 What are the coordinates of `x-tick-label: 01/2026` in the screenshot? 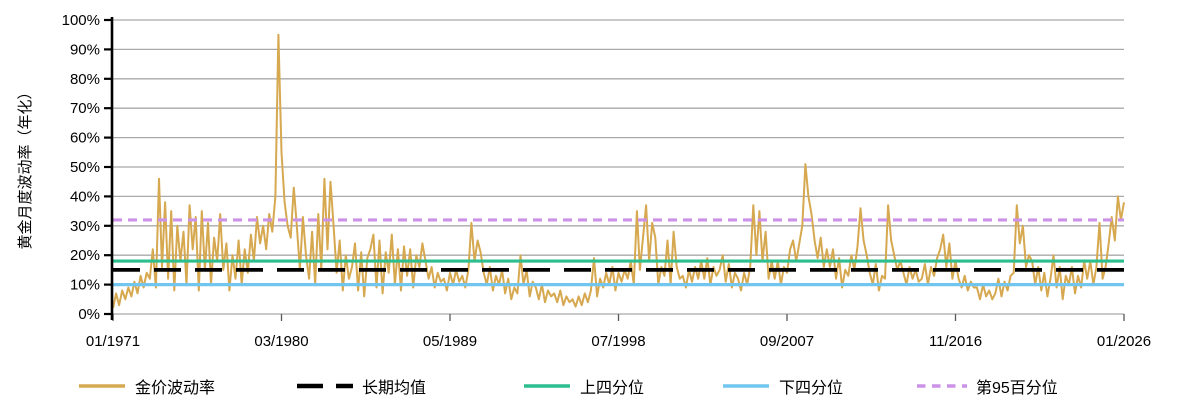 It's located at (1124, 341).